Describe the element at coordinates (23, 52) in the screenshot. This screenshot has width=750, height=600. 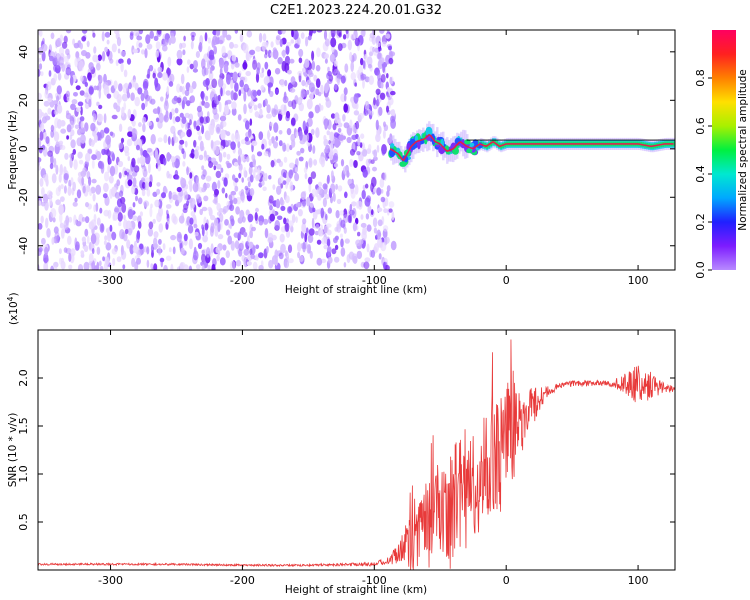
I see `spectrogram-y-tick-label: 40` at that location.